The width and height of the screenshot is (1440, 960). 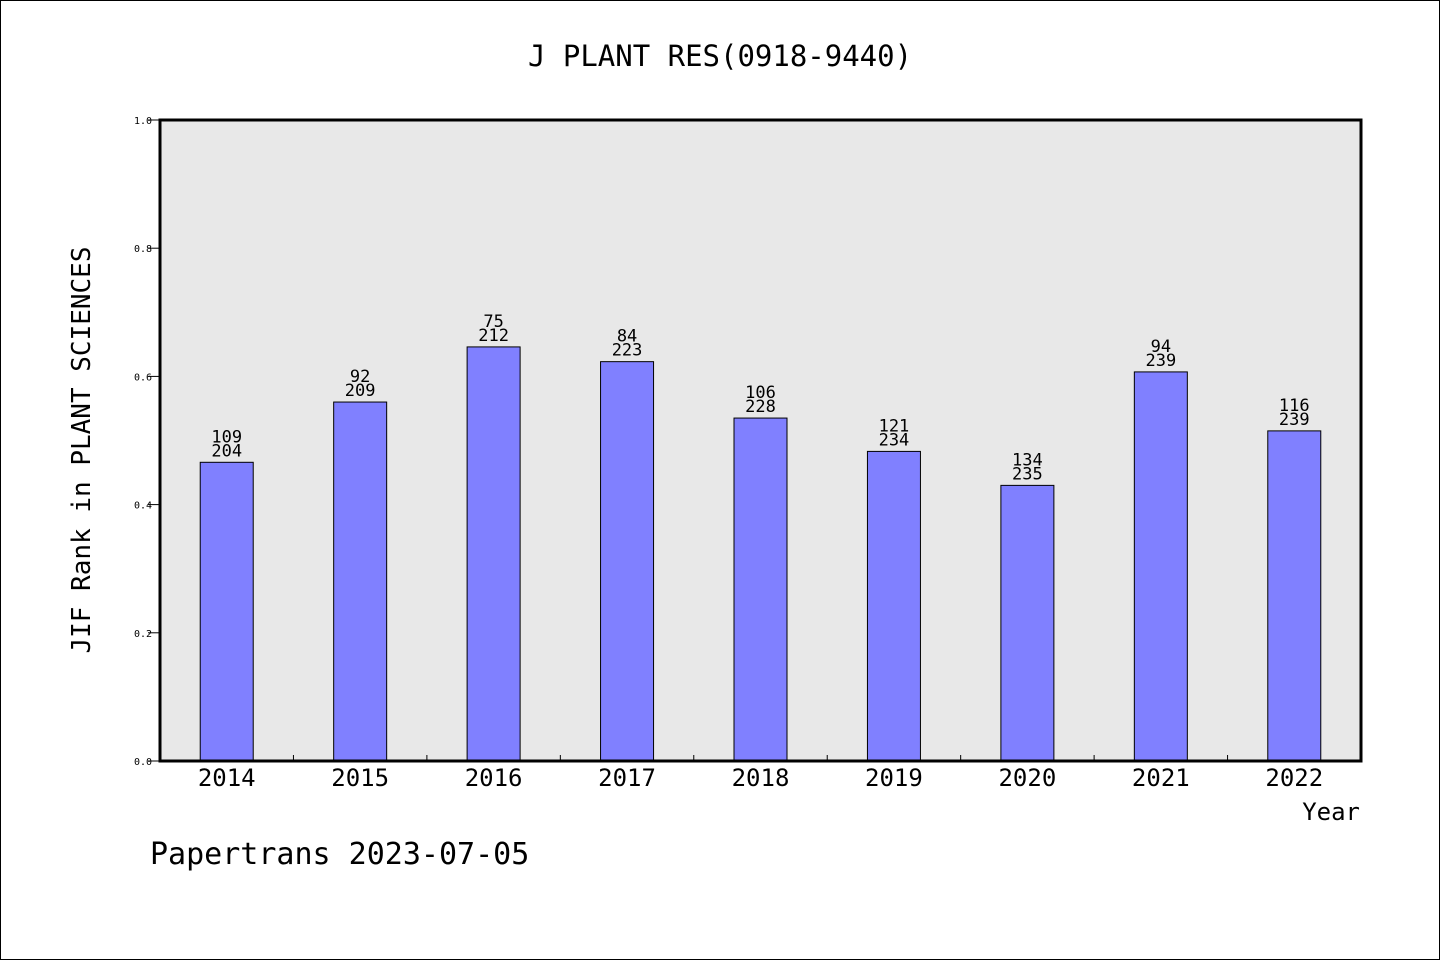 I want to click on bar-total-label-2022: 239, so click(x=1294, y=420).